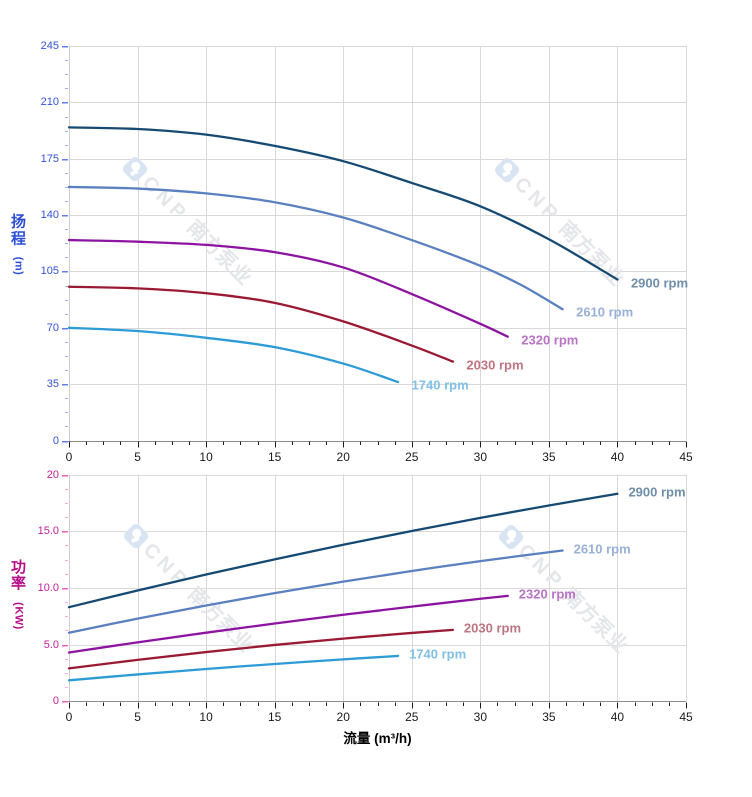  What do you see at coordinates (617, 716) in the screenshot?
I see `chart2-x-tick-label: 40` at bounding box center [617, 716].